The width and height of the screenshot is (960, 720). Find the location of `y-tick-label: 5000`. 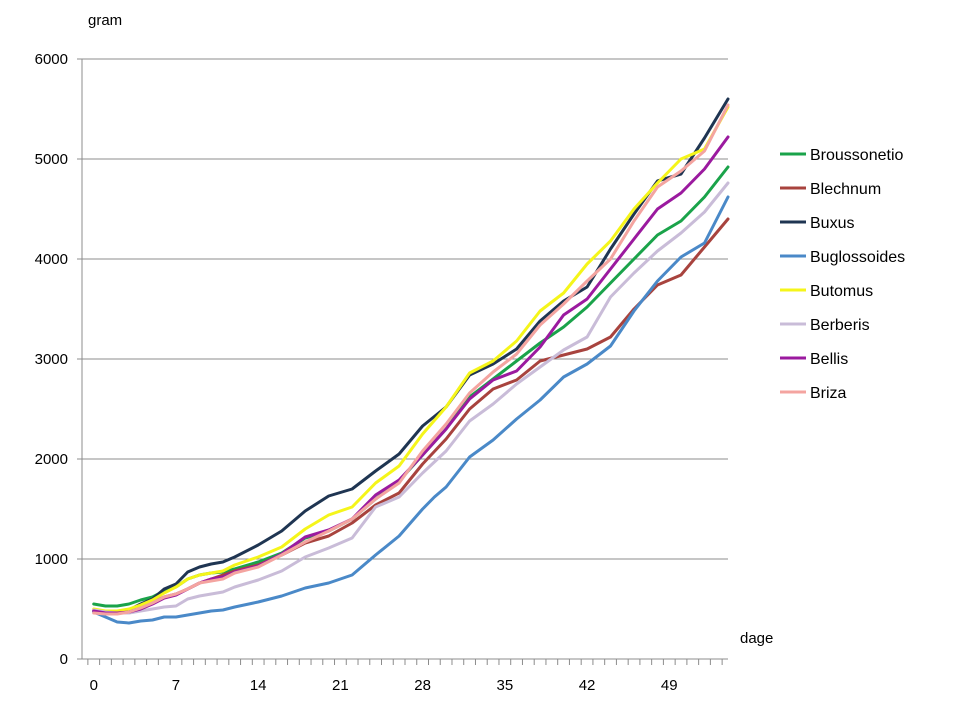

y-tick-label: 5000 is located at coordinates (51, 159).